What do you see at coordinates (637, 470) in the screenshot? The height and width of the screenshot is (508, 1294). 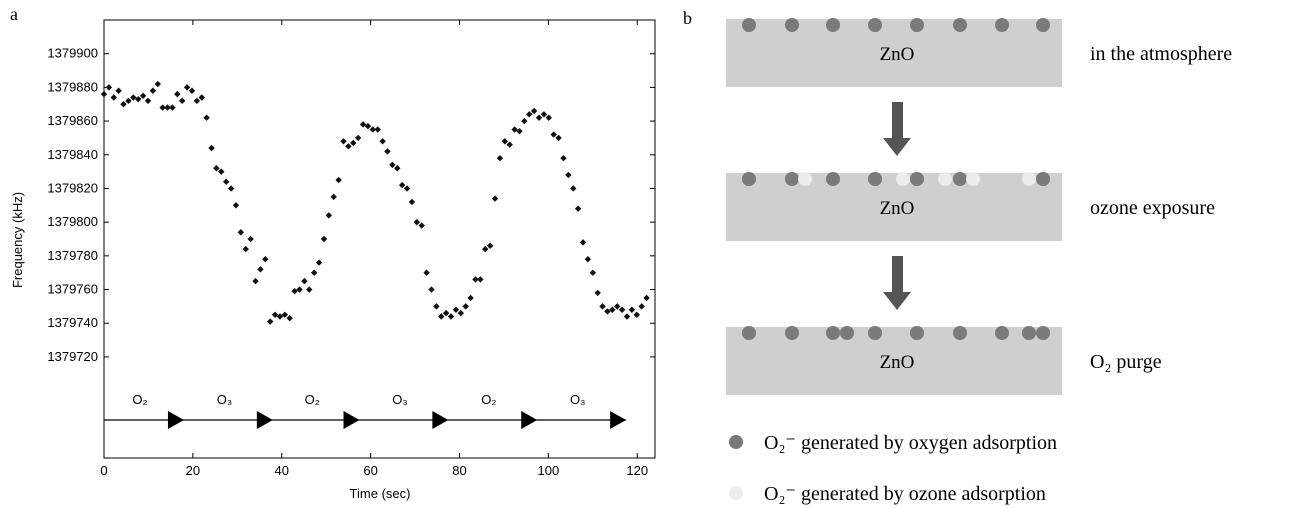 I see `x-tick-label: 120` at bounding box center [637, 470].